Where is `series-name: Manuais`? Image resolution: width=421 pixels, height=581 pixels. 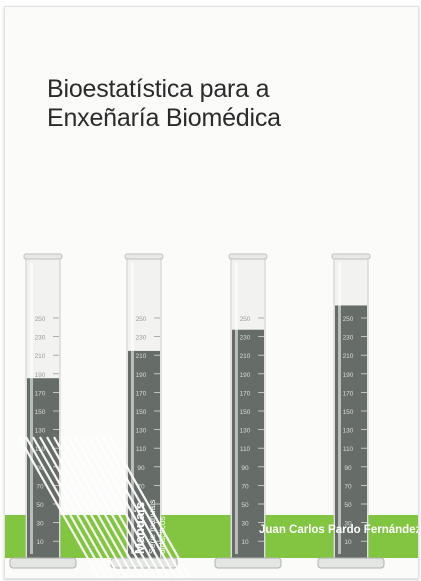
series-name: Manuais is located at coordinates (139, 527).